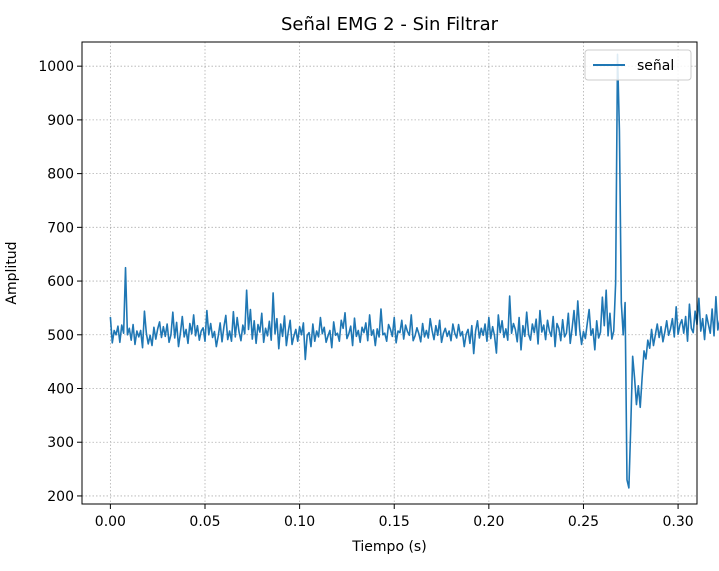 Image resolution: width=719 pixels, height=571 pixels. I want to click on legend: señal, so click(638, 65).